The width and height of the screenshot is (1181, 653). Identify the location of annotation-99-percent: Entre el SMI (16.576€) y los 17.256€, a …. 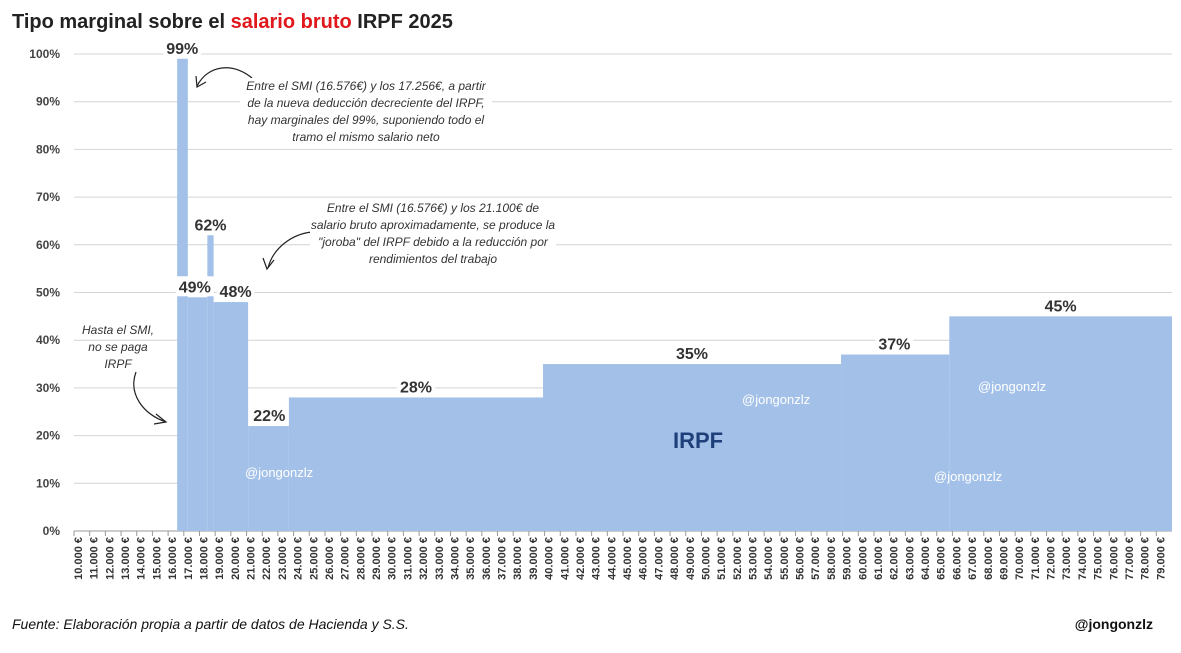
(366, 112).